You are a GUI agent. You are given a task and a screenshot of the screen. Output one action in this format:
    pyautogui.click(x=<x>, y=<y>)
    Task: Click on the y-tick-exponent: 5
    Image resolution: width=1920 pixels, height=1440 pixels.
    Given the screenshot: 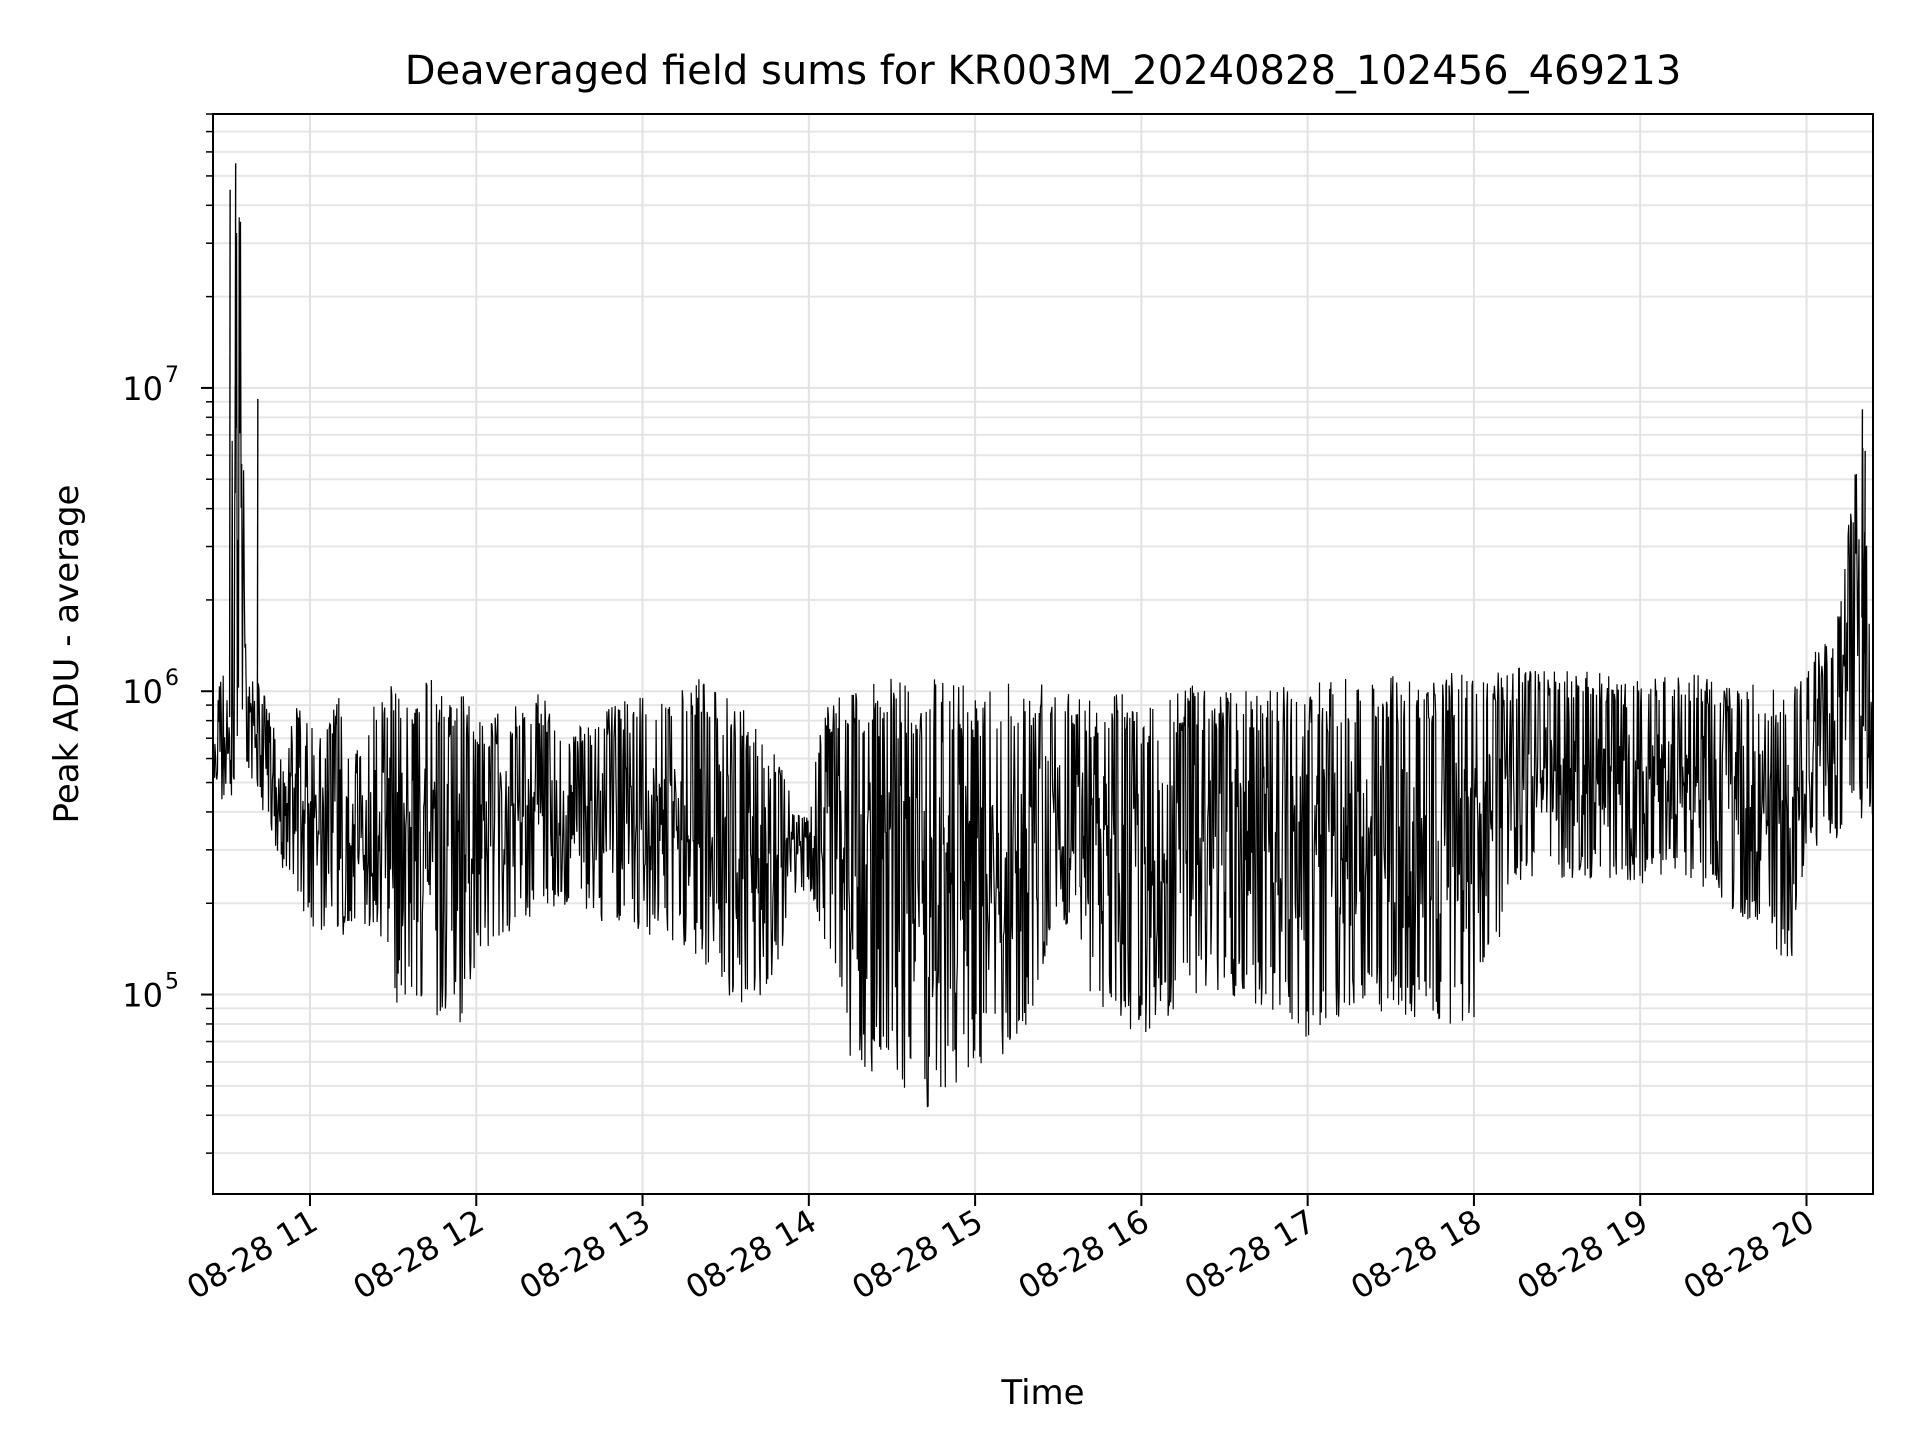 What is the action you would take?
    pyautogui.click(x=172, y=982)
    